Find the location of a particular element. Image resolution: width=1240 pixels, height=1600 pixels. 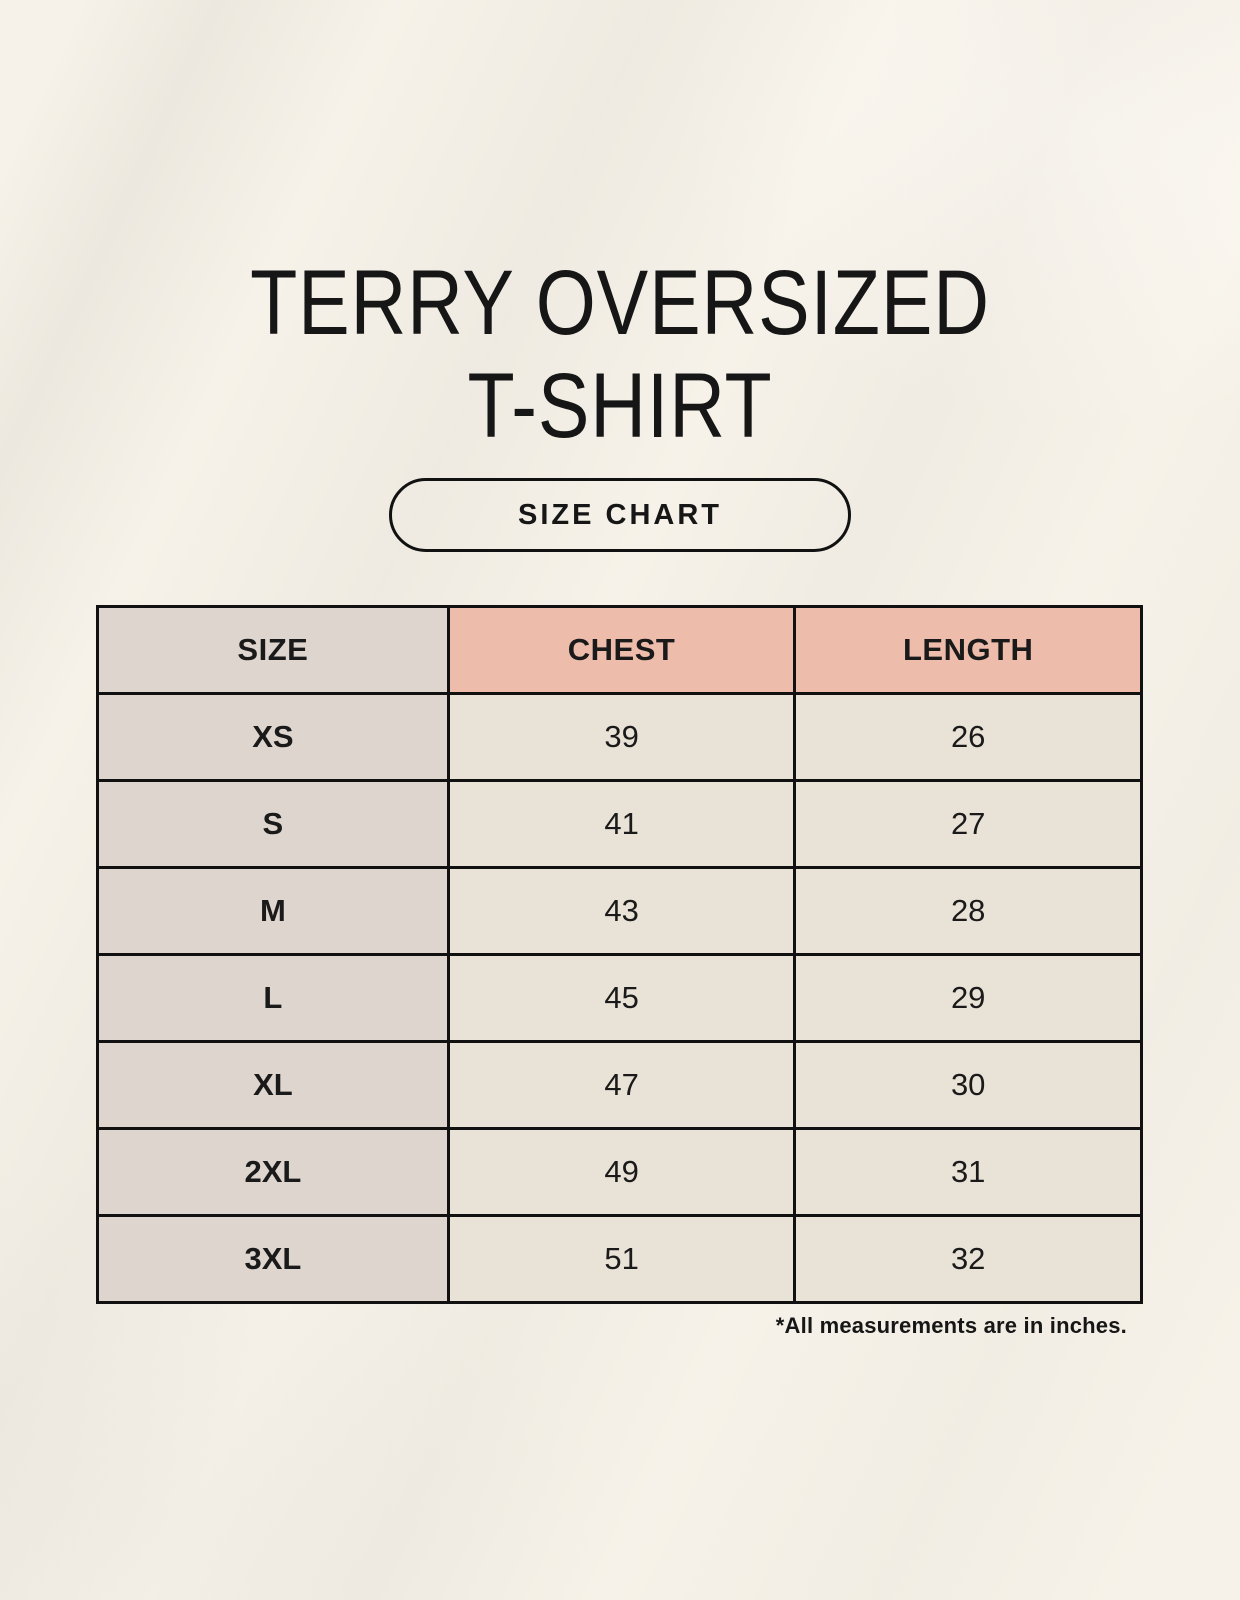

size-cell: L is located at coordinates (273, 998).